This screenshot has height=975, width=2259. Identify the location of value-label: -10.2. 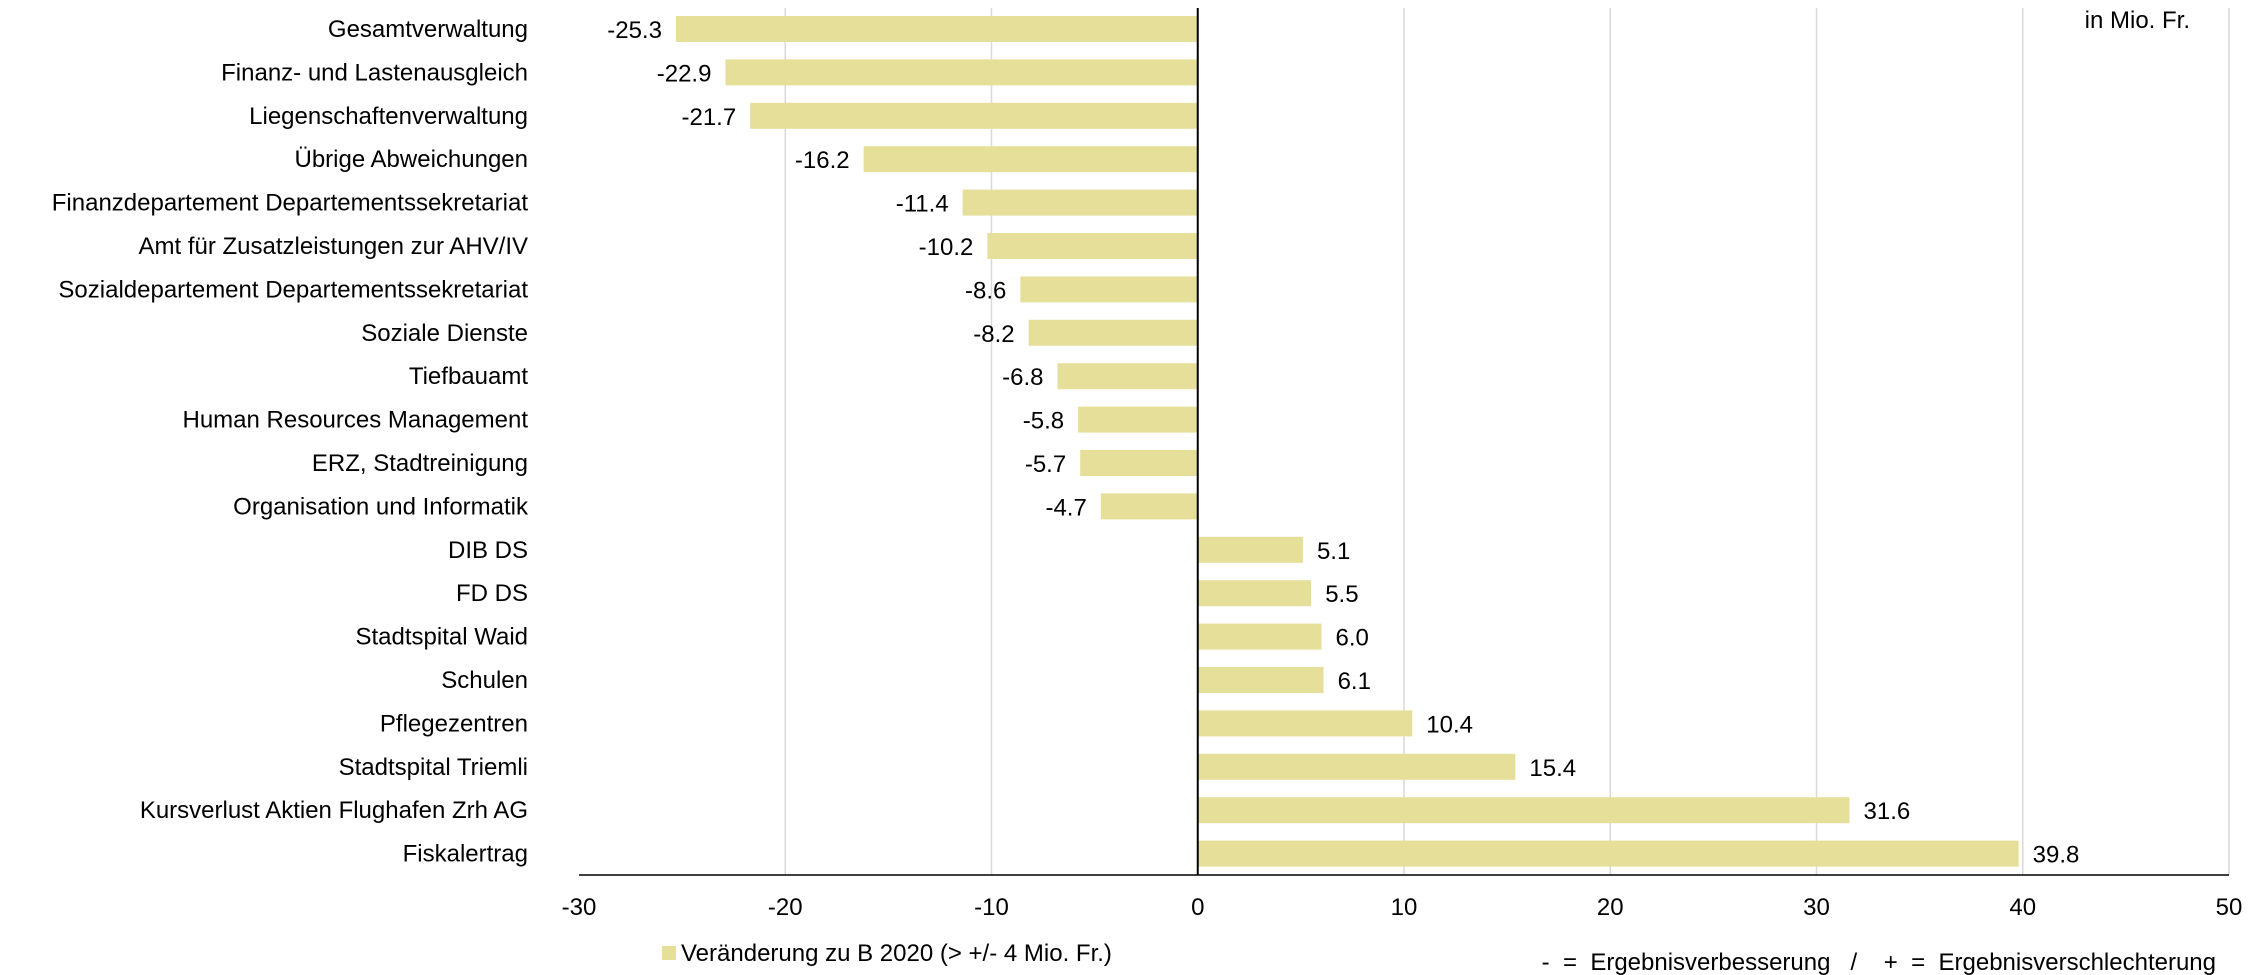
(946, 247).